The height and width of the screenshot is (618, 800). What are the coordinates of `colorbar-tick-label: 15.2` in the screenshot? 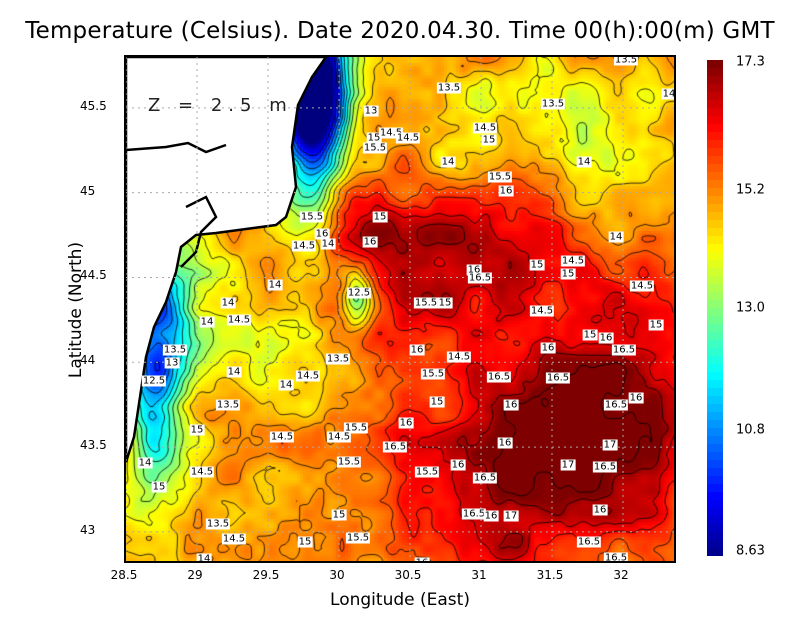 It's located at (750, 190).